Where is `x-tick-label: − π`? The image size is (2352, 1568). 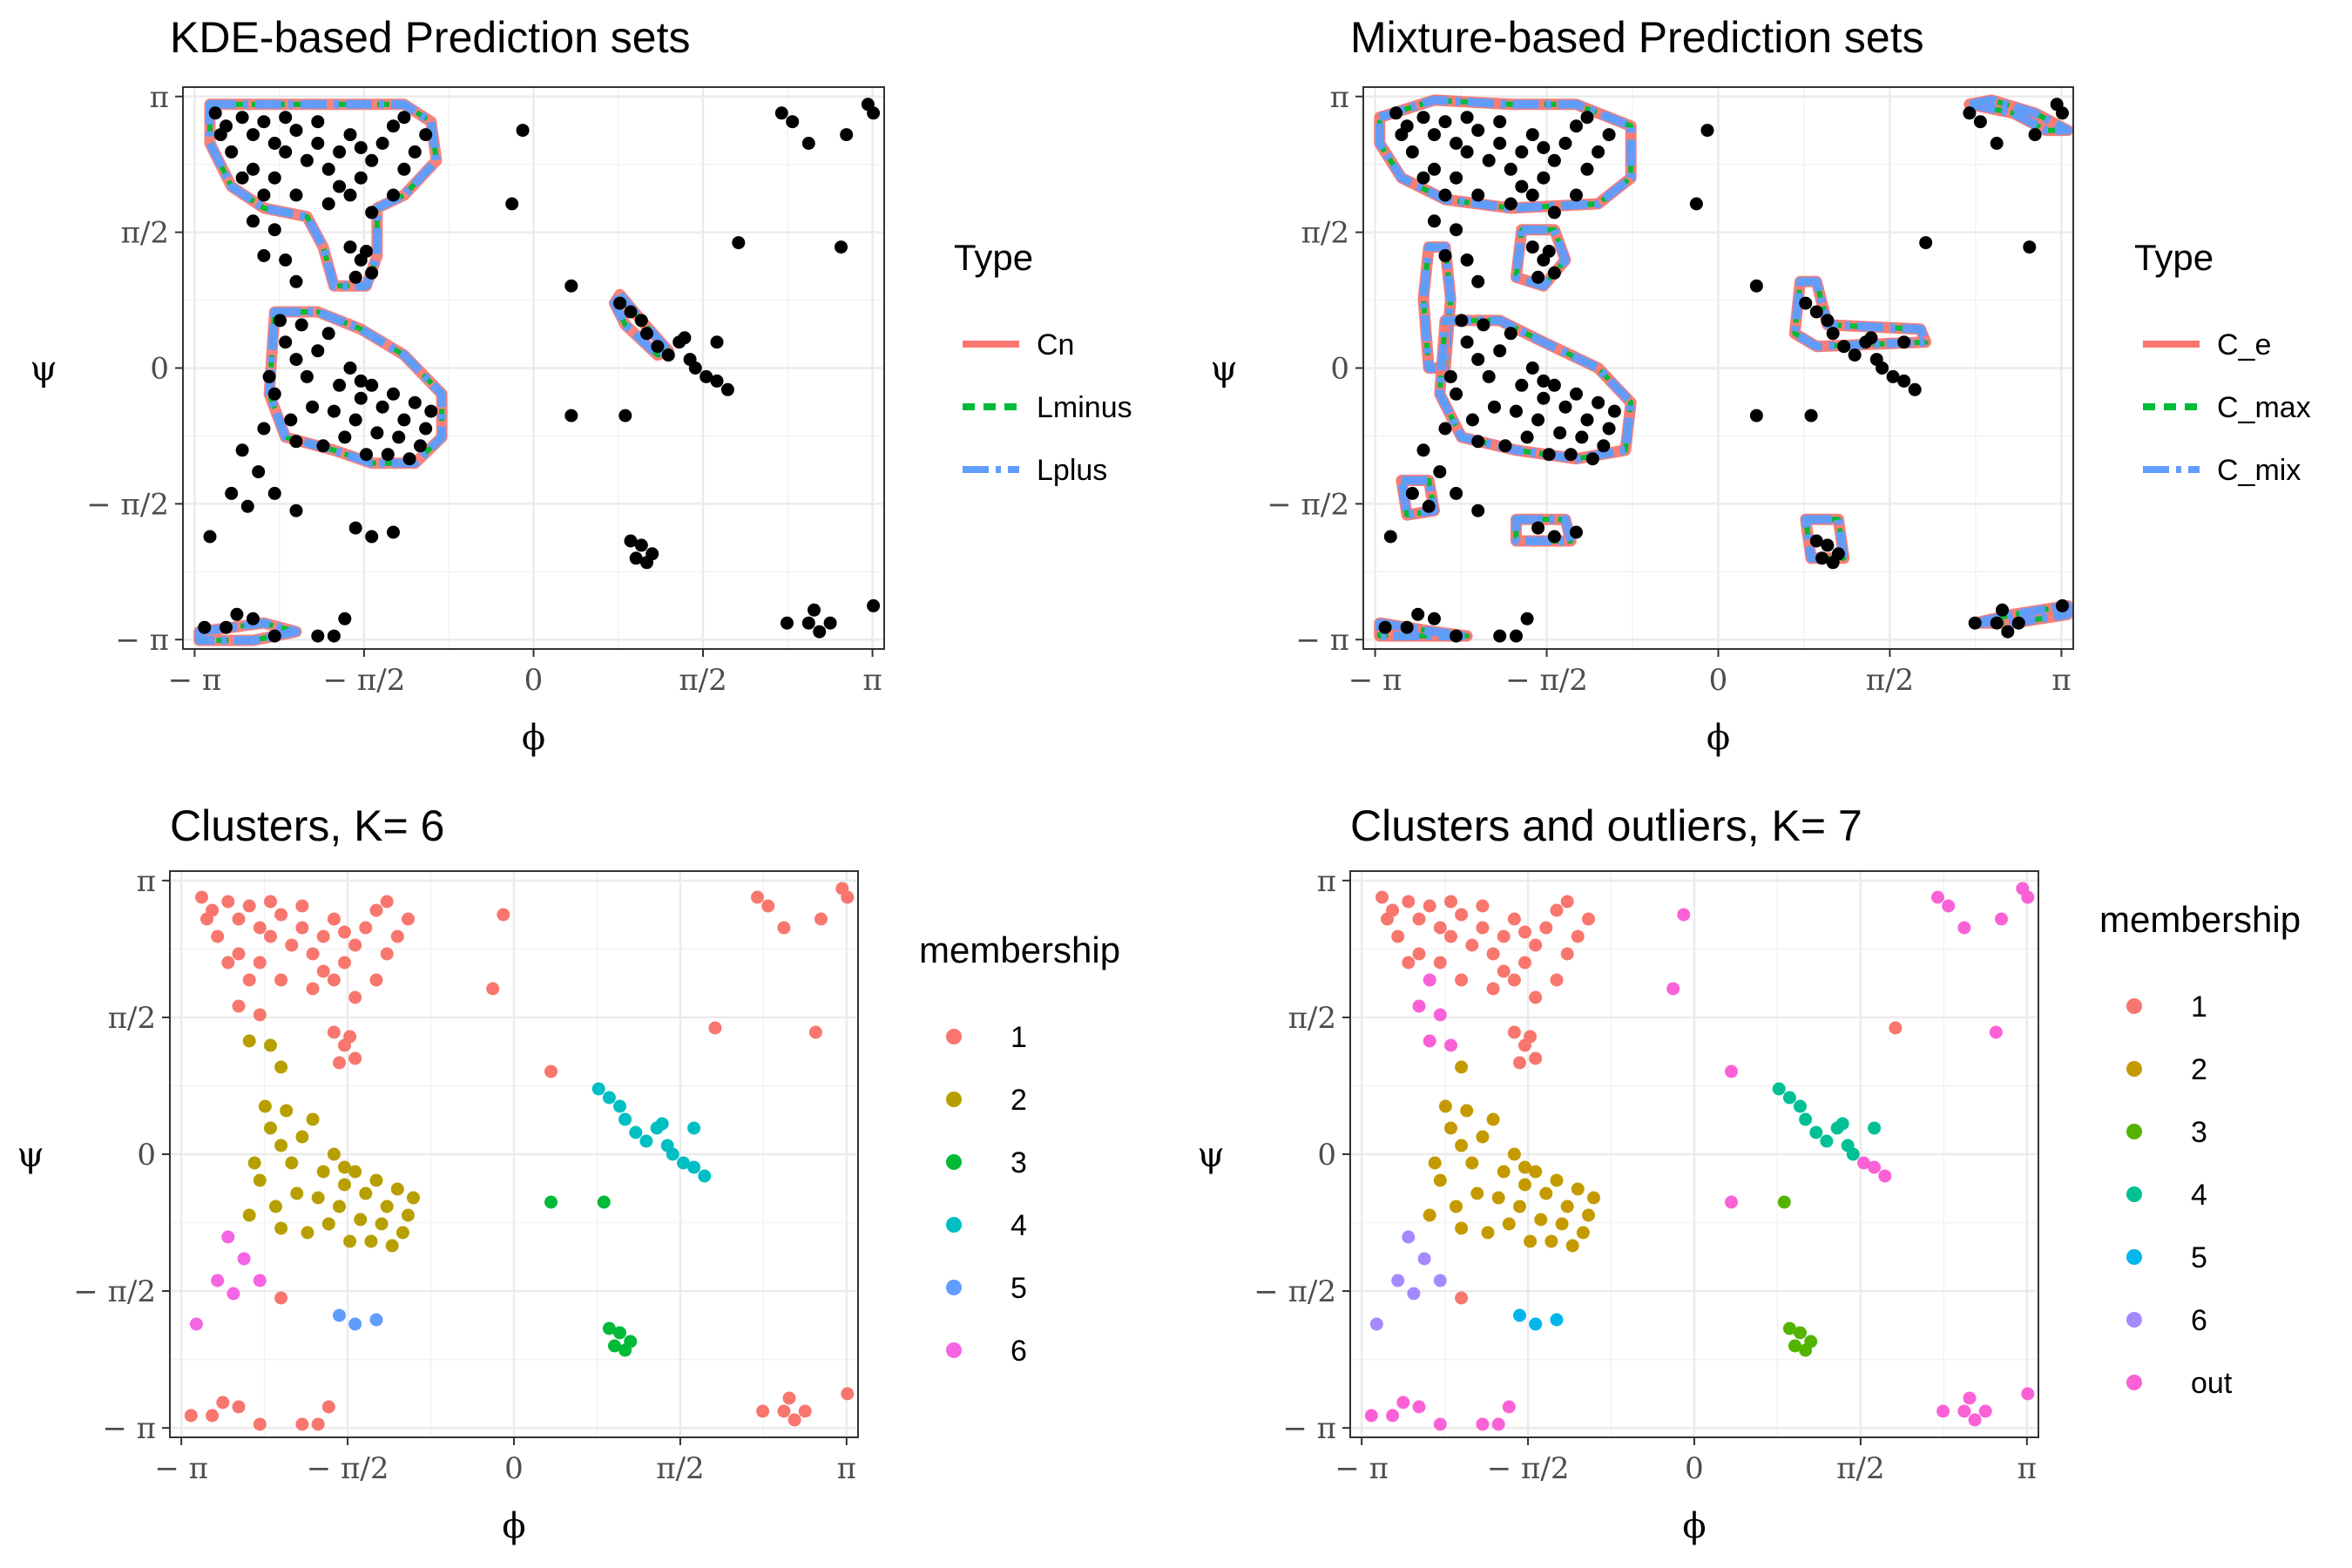
x-tick-label: − π is located at coordinates (181, 1468).